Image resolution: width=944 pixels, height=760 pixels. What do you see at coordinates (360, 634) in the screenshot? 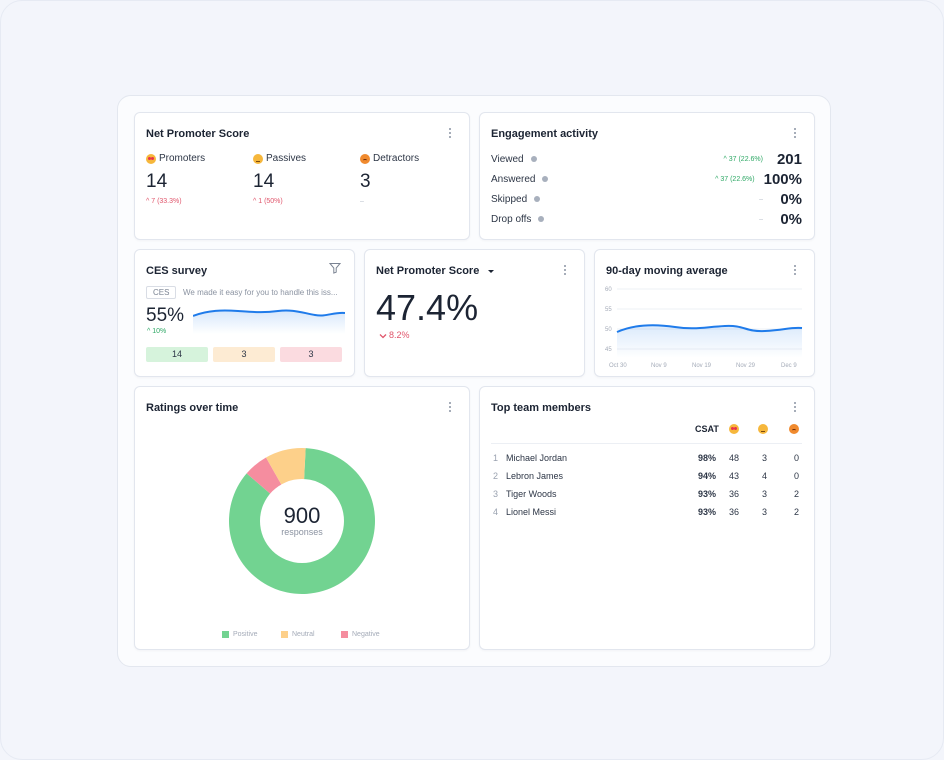
I see `legend-negative: Negative` at bounding box center [360, 634].